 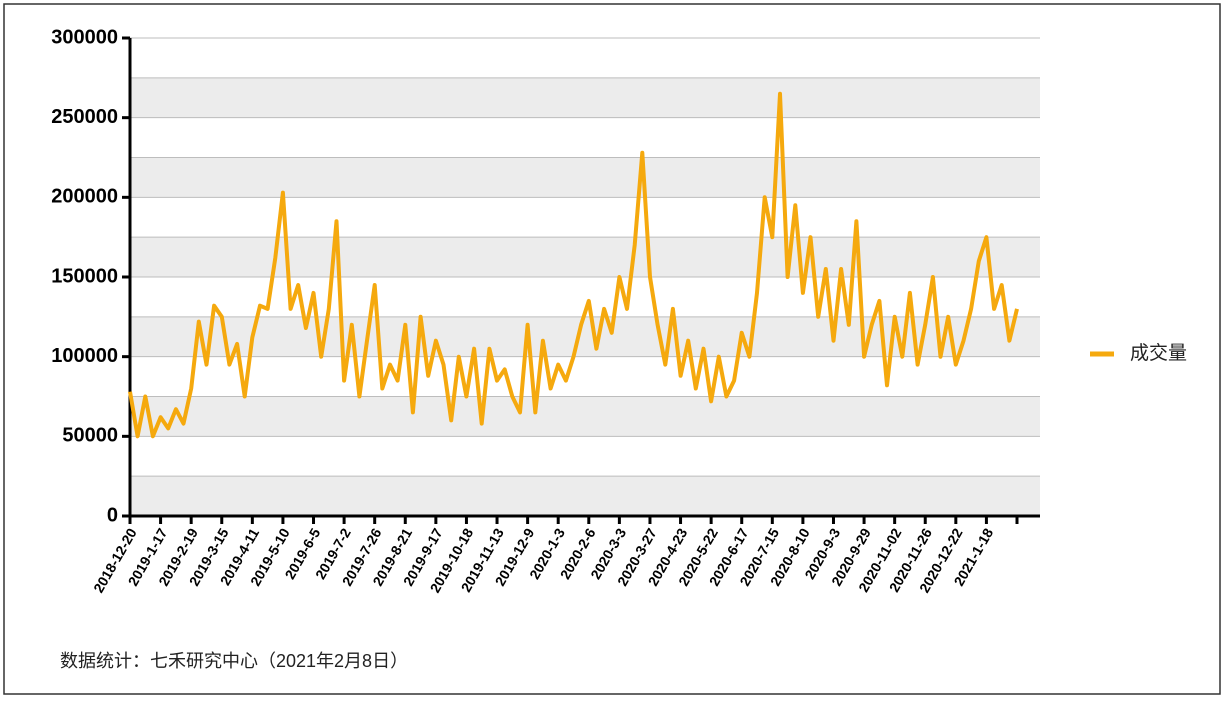 What do you see at coordinates (84, 276) in the screenshot?
I see `y-tick-label: 150000` at bounding box center [84, 276].